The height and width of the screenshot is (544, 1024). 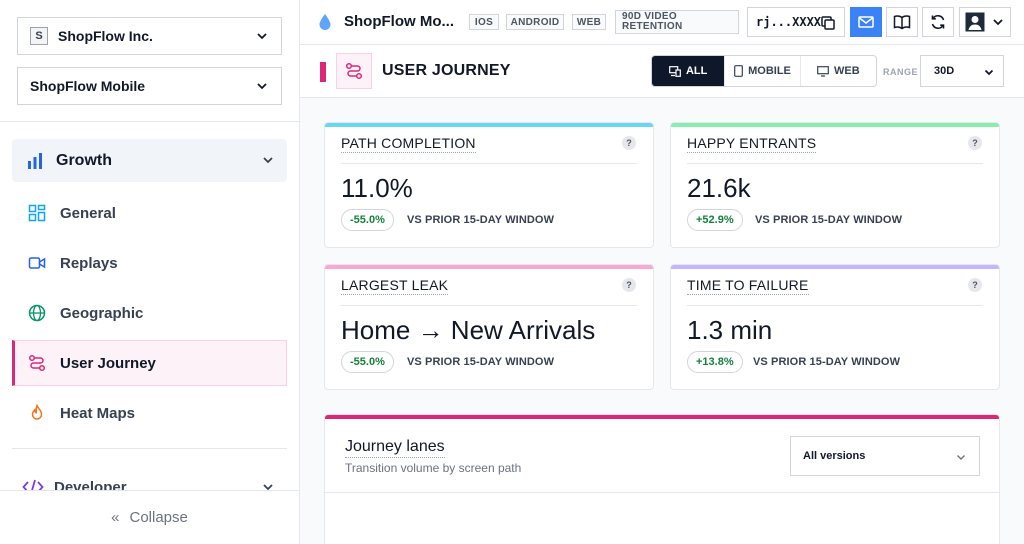 I want to click on refresh-button, so click(x=938, y=22).